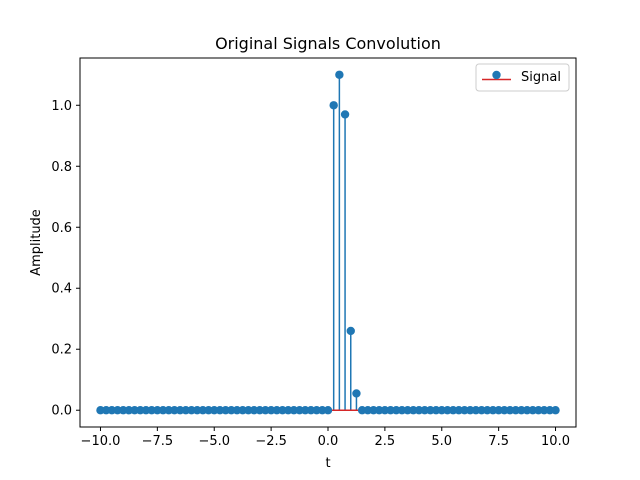  What do you see at coordinates (158, 441) in the screenshot?
I see `x-tick-label: −7.5` at bounding box center [158, 441].